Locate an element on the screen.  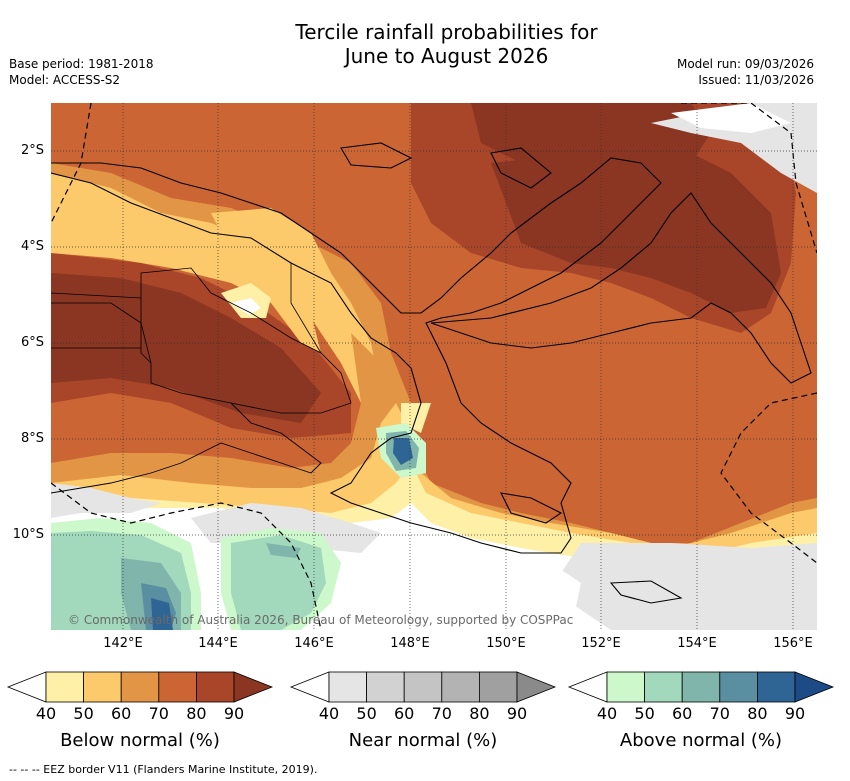
colorbar-near is located at coordinates (423, 687).